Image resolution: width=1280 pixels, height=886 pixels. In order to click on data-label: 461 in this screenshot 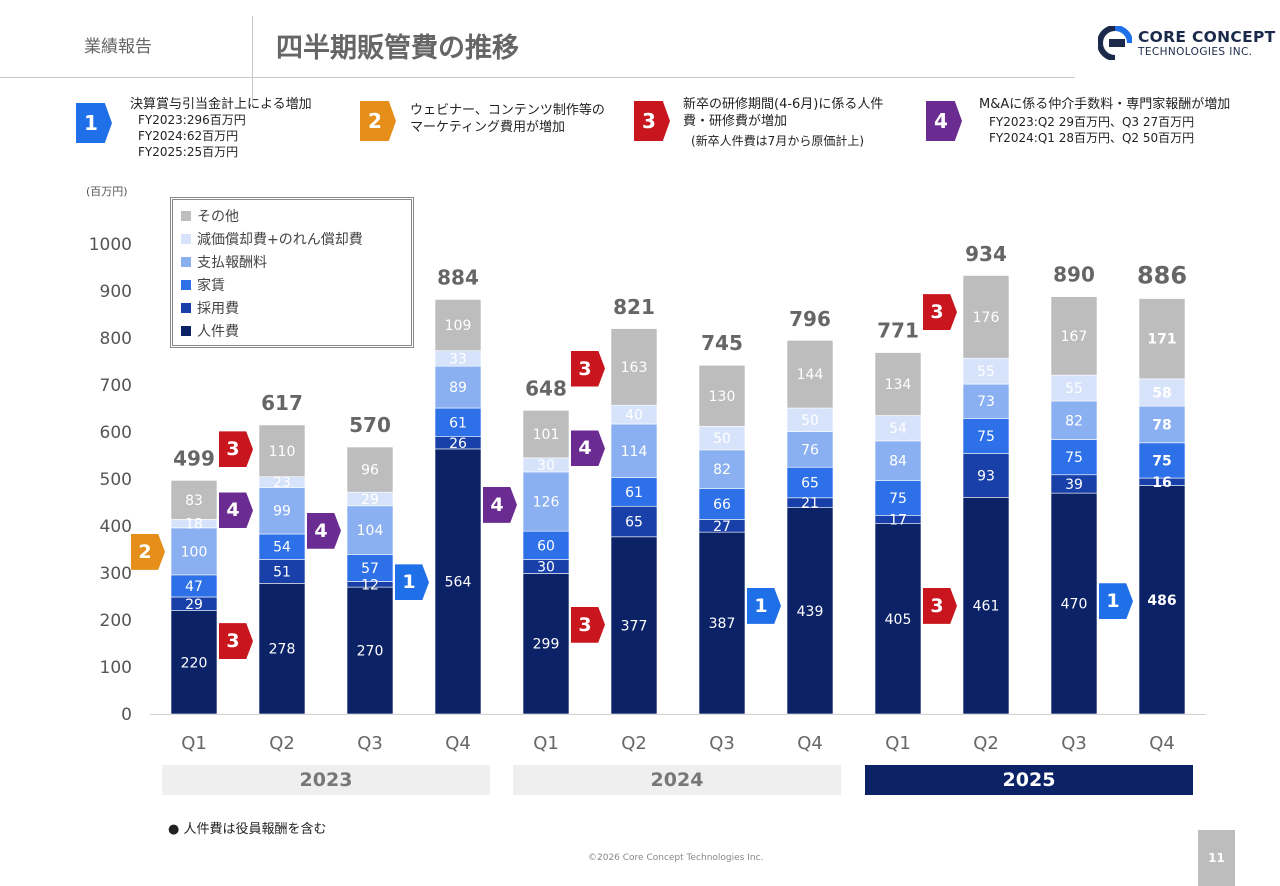, I will do `click(986, 607)`.